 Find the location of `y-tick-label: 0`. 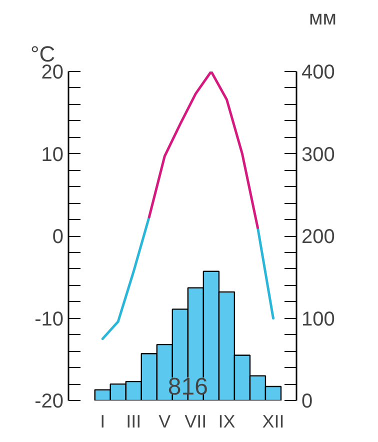

y-tick-label: 0 is located at coordinates (58, 237).